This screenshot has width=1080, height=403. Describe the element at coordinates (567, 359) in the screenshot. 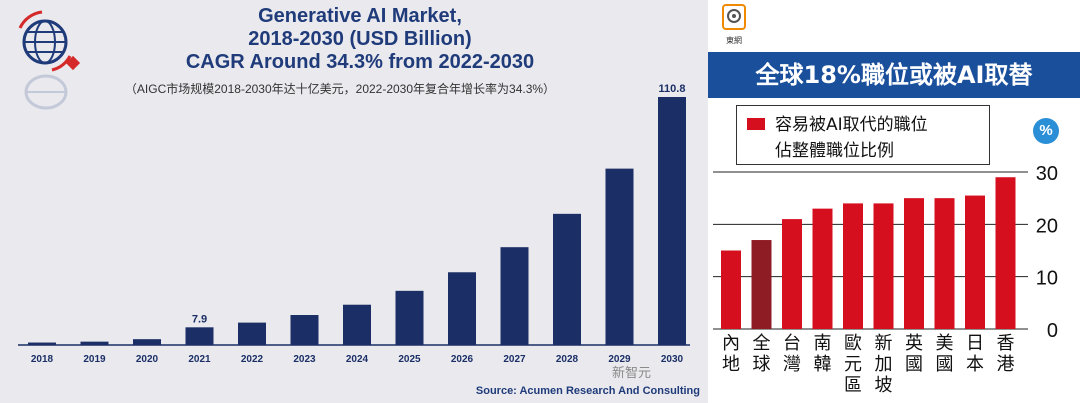

I see `x-tick-label-2028: 2028` at that location.